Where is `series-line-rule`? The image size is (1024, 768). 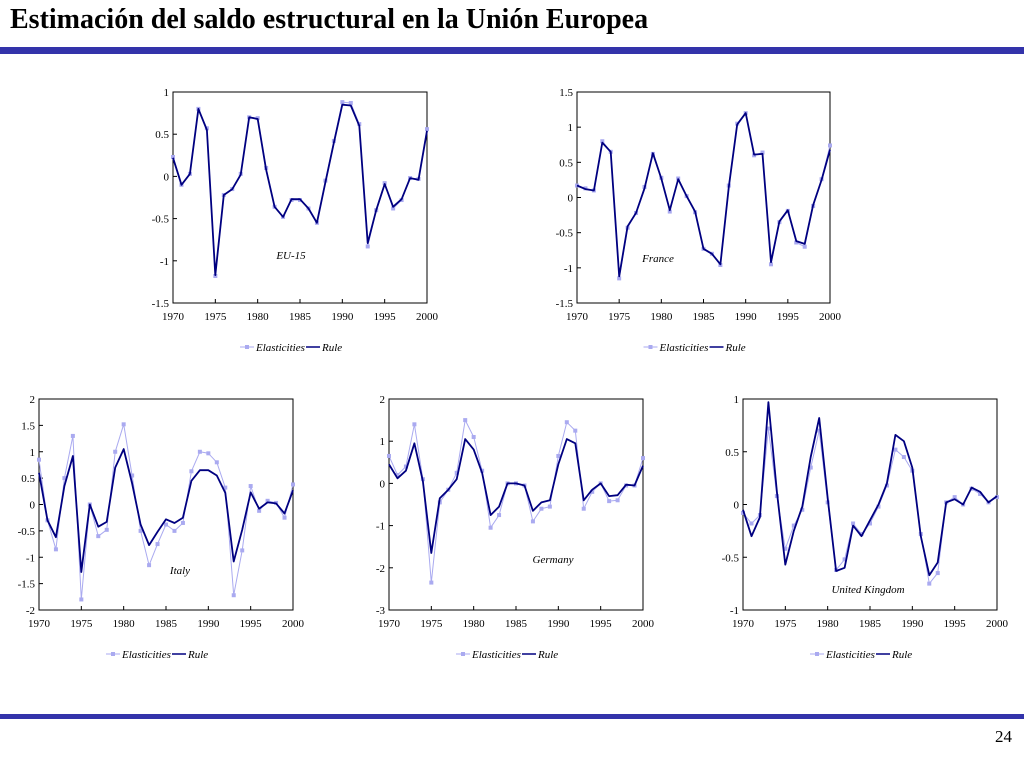 series-line-rule is located at coordinates (516, 496).